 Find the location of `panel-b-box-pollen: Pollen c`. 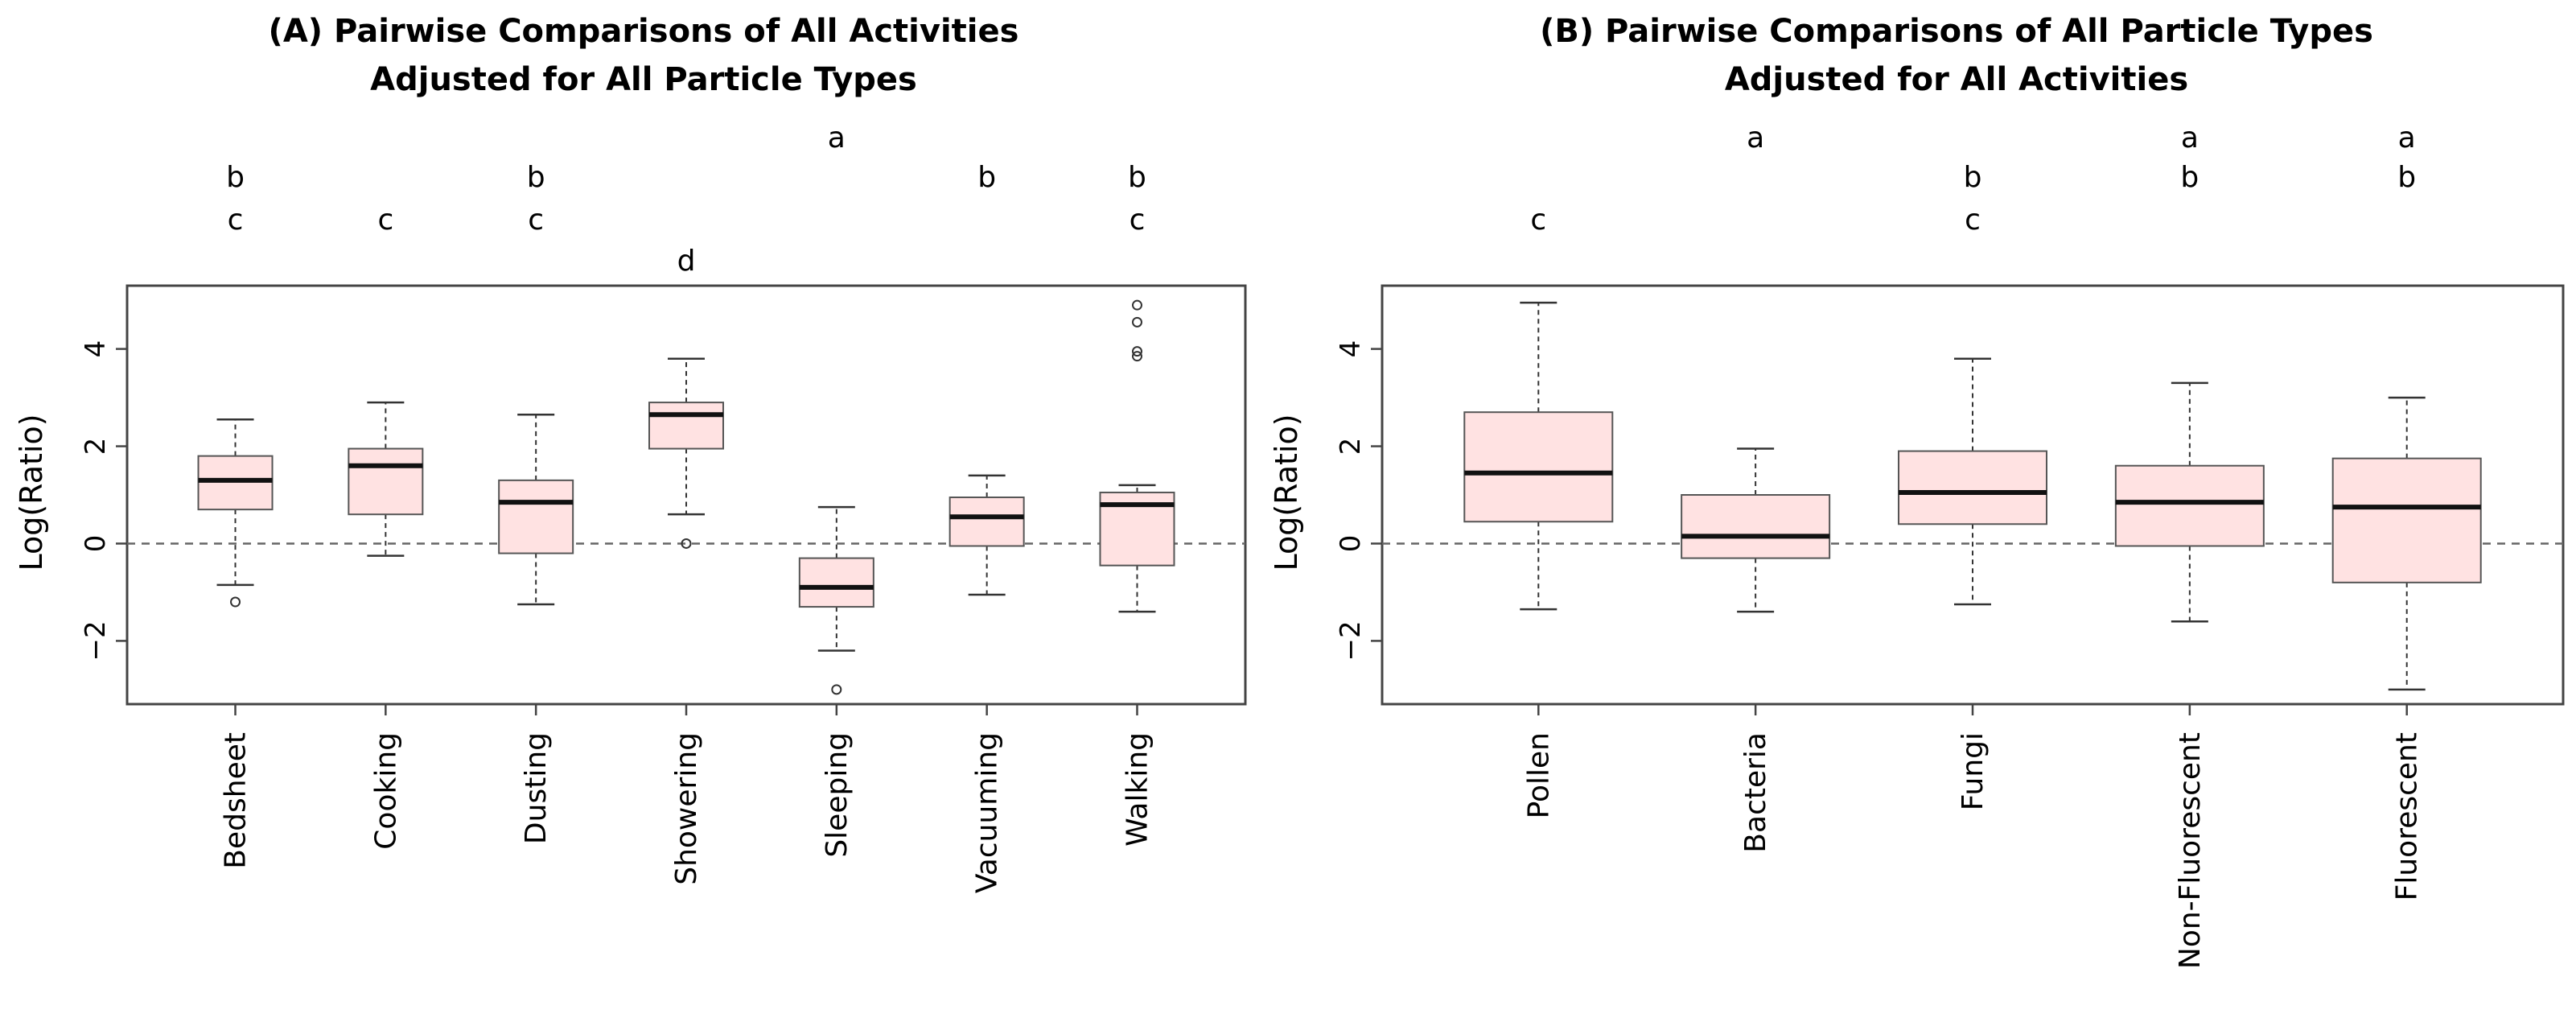

panel-b-box-pollen: Pollen c is located at coordinates (1538, 511).